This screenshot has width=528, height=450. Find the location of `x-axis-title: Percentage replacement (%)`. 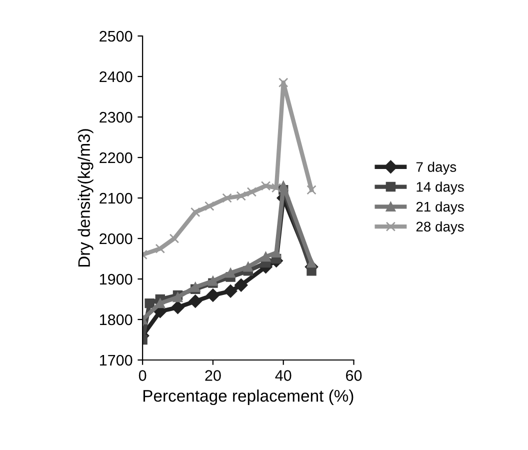

x-axis-title: Percentage replacement (%) is located at coordinates (248, 398).